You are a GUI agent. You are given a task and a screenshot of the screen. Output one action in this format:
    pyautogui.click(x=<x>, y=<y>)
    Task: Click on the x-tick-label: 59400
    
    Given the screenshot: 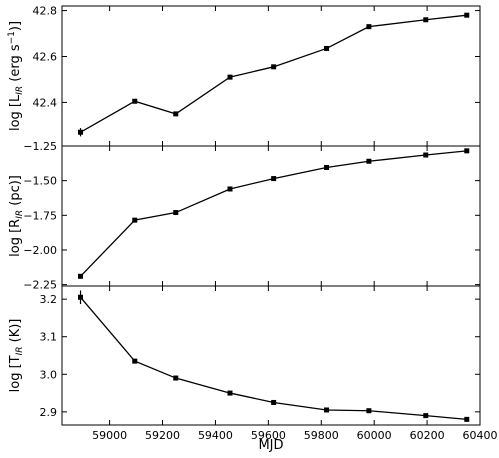 What is the action you would take?
    pyautogui.click(x=215, y=435)
    